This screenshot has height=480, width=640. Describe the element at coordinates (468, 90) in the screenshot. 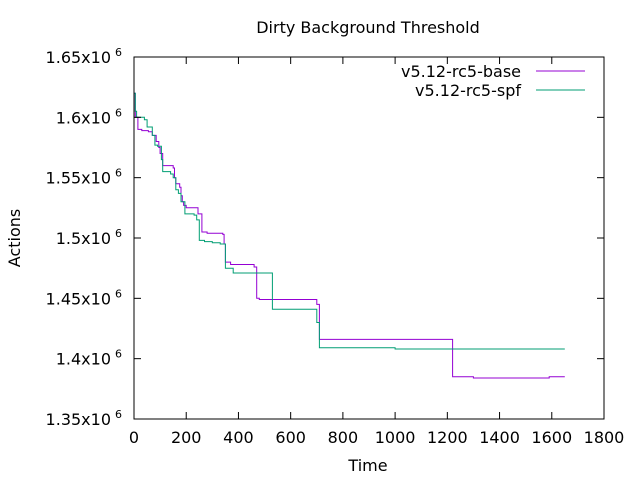

I see `legend-label-2: v5.12-rc5-spf` at that location.